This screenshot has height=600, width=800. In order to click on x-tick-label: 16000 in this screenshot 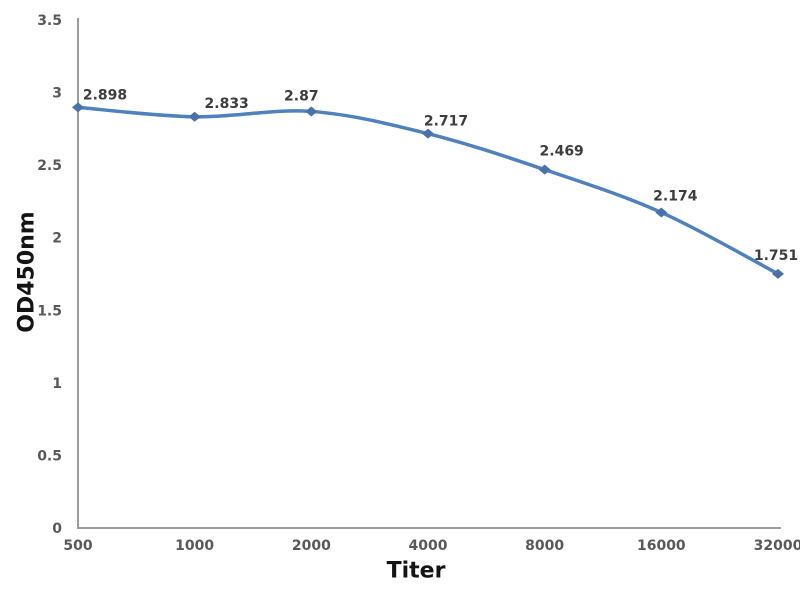, I will do `click(661, 546)`.